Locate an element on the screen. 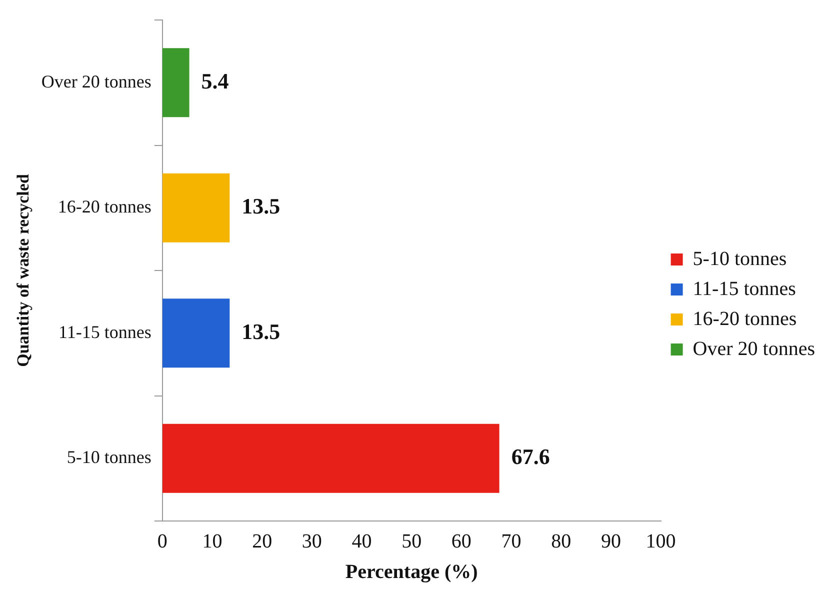  data-label: 5.4 is located at coordinates (215, 81).